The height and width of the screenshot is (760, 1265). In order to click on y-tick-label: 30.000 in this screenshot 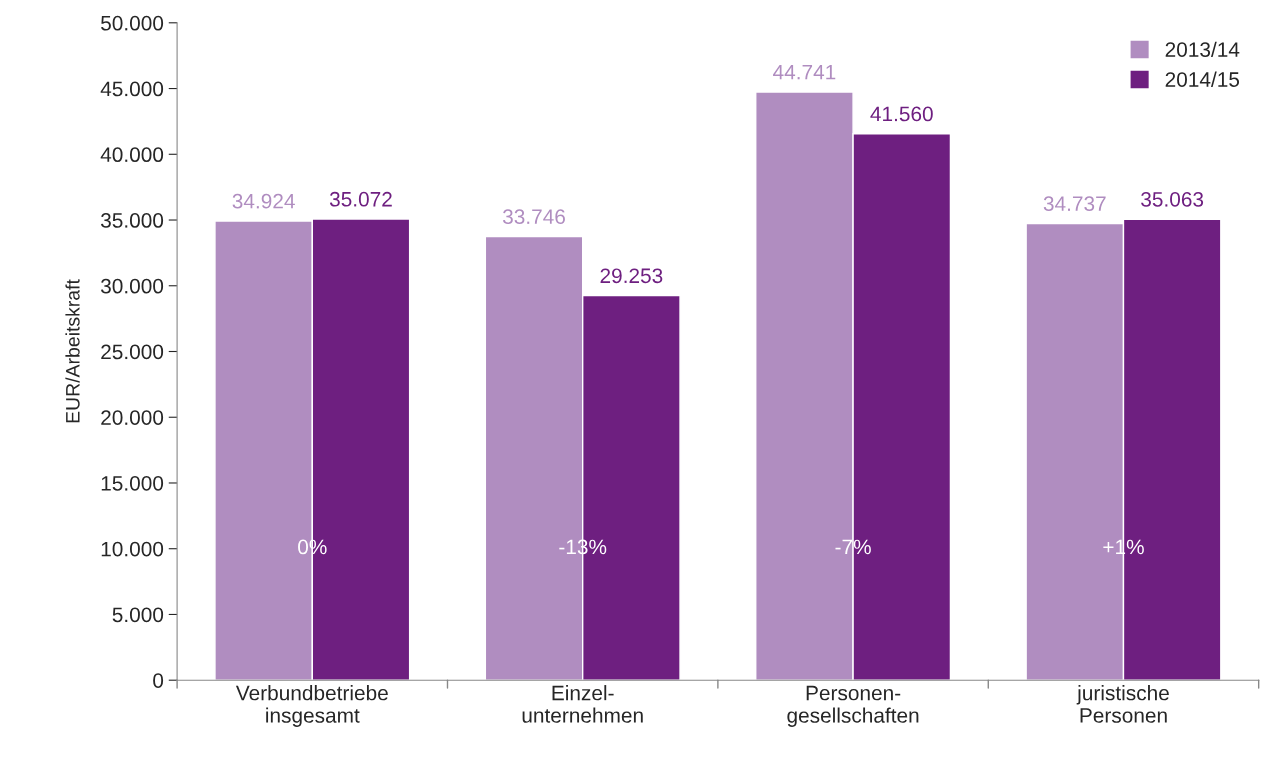, I will do `click(132, 286)`.